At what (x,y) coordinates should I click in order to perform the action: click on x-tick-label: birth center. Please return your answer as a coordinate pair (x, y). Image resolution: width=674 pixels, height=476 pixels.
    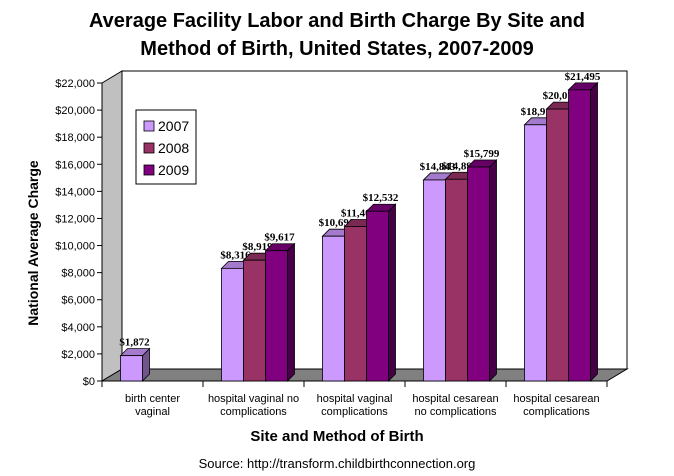
    Looking at the image, I should click on (152, 399).